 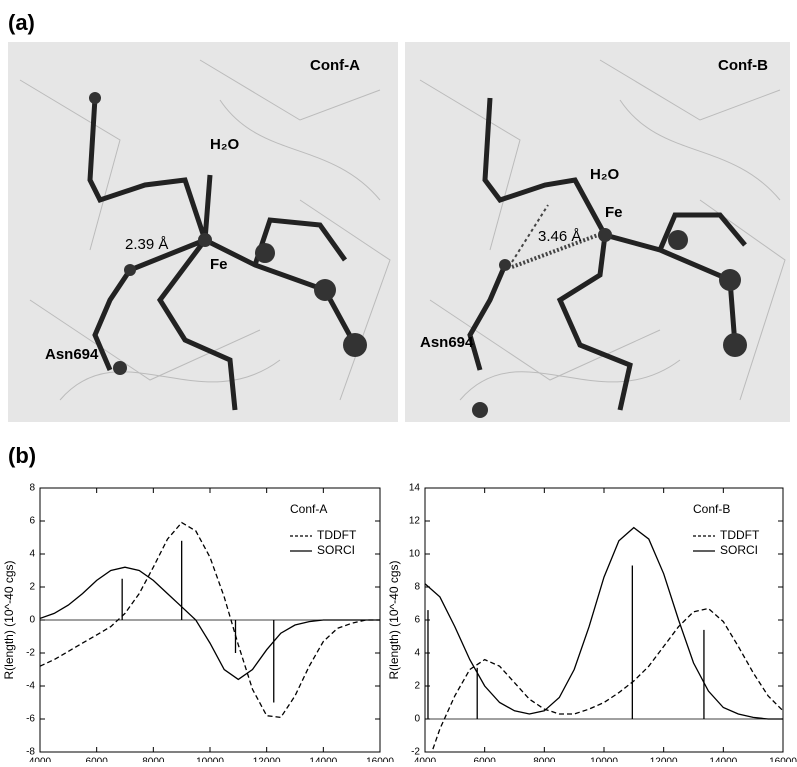 I want to click on y-tick-label: -4, so click(x=30, y=686).